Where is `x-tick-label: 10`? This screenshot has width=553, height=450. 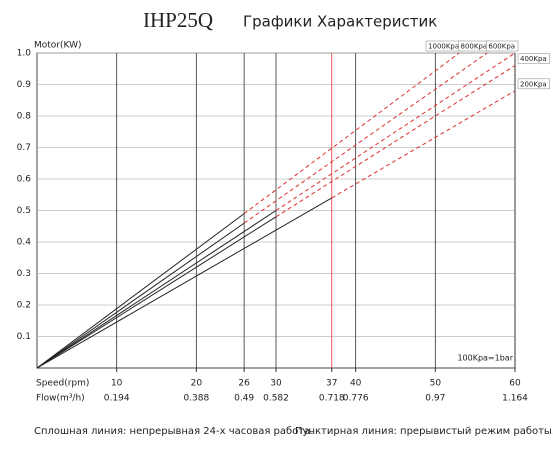 x-tick-label: 10 is located at coordinates (117, 384).